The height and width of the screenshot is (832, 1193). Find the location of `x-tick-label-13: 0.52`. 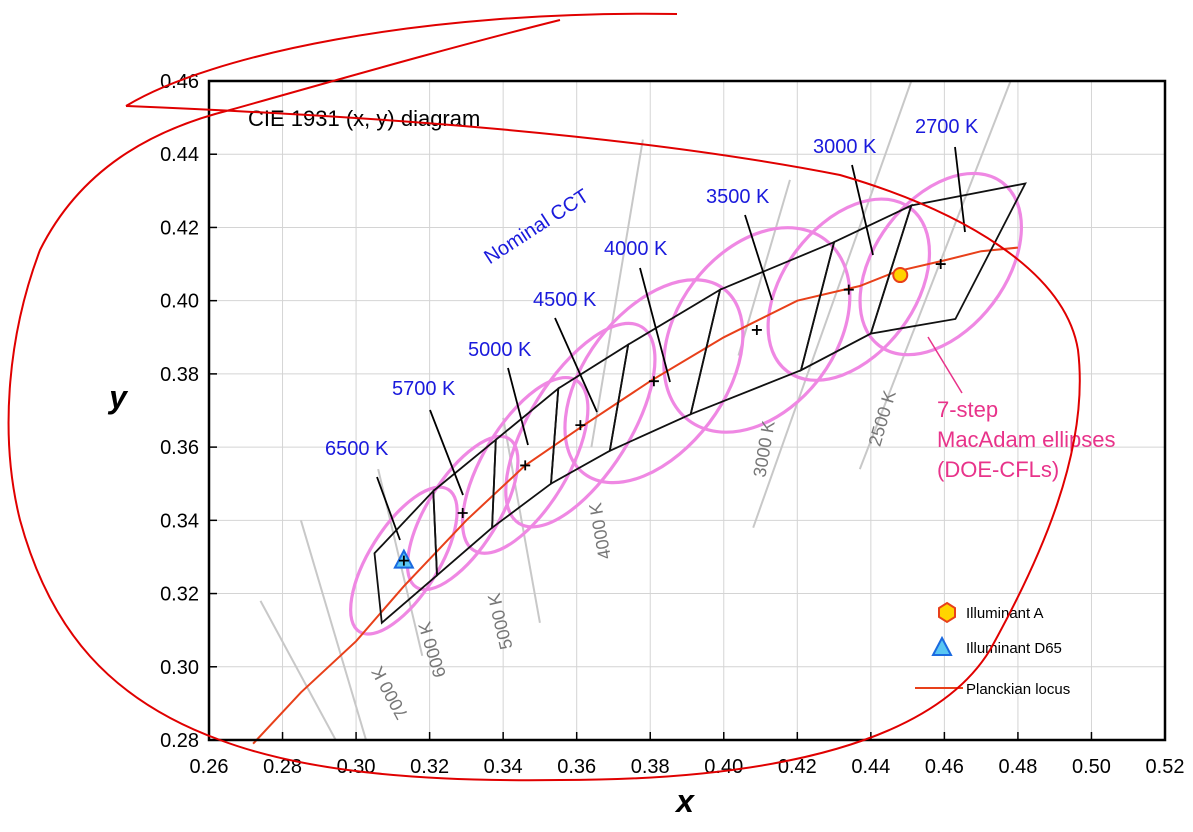

x-tick-label-13: 0.52 is located at coordinates (1165, 767).